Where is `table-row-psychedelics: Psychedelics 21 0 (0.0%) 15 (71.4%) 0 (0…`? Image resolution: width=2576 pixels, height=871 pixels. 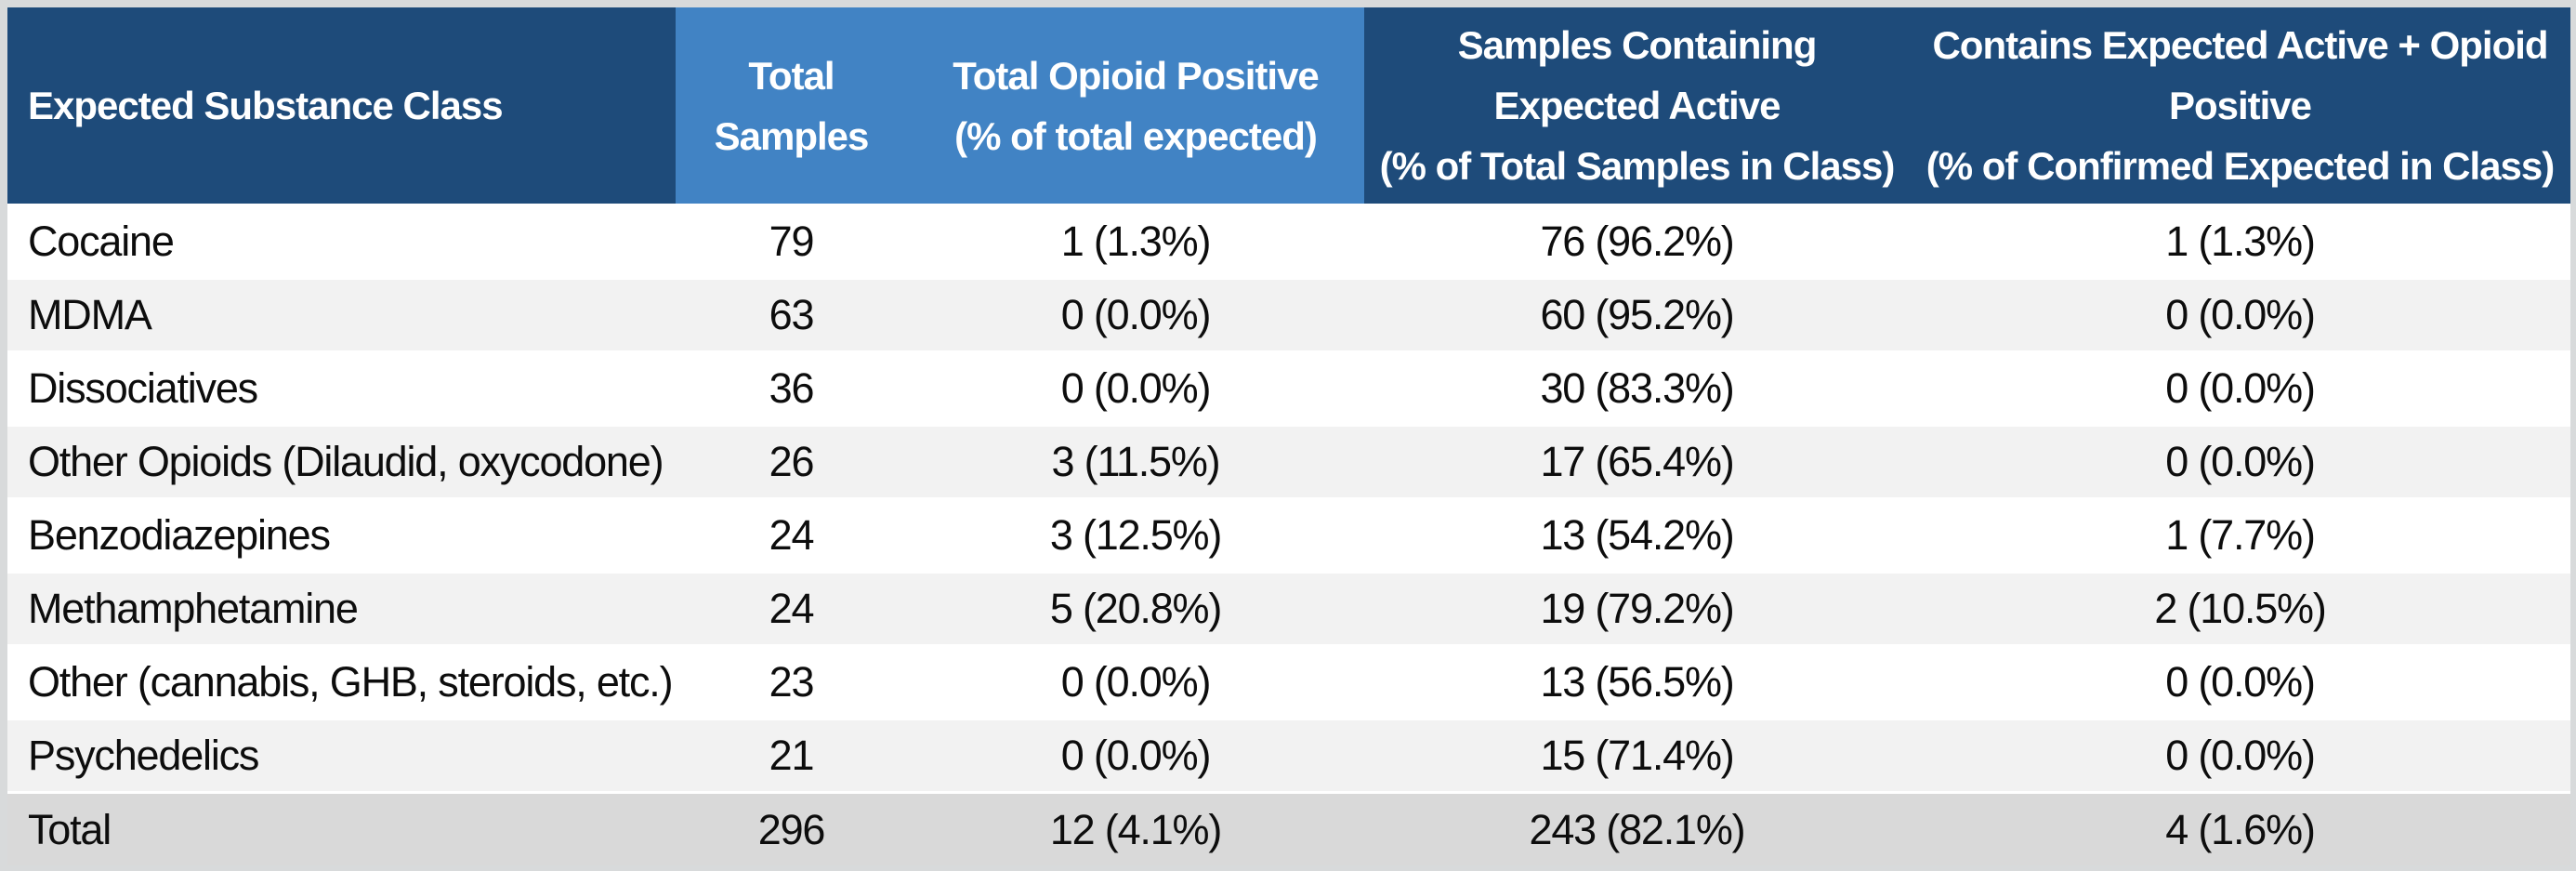
table-row-psychedelics: Psychedelics 21 0 (0.0%) 15 (71.4%) 0 (0… is located at coordinates (1288, 754).